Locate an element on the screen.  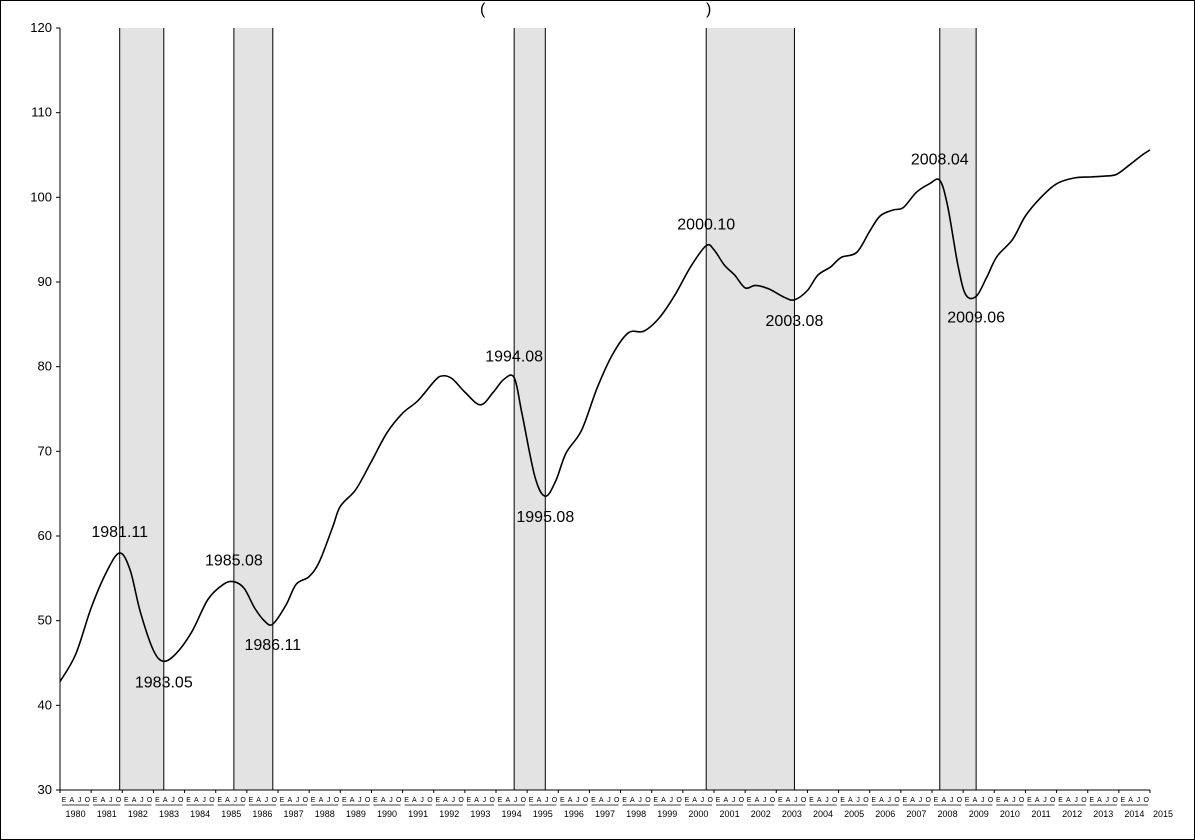
x-year-label: 1988 is located at coordinates (325, 814).